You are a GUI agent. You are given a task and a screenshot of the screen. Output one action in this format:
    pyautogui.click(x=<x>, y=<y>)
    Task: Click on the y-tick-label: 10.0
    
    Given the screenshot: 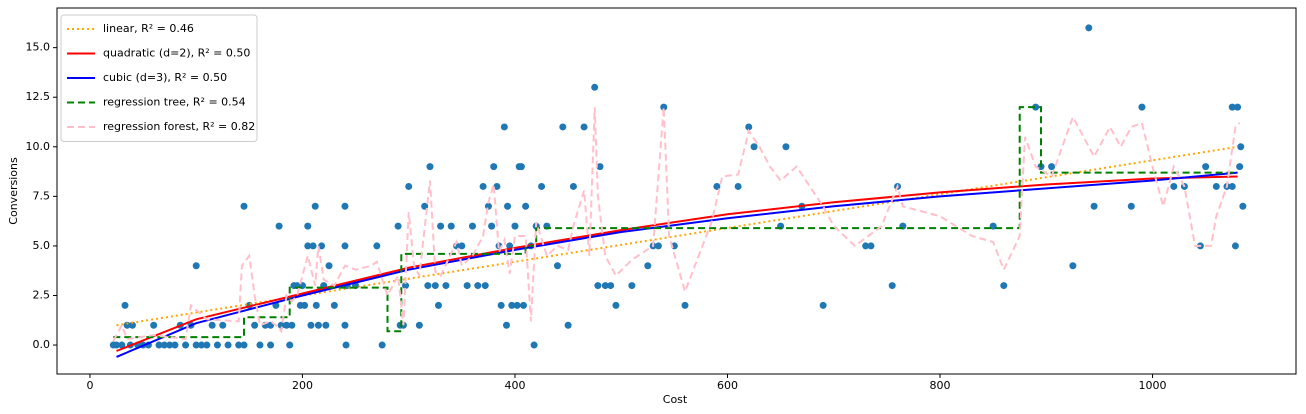 What is the action you would take?
    pyautogui.click(x=38, y=146)
    